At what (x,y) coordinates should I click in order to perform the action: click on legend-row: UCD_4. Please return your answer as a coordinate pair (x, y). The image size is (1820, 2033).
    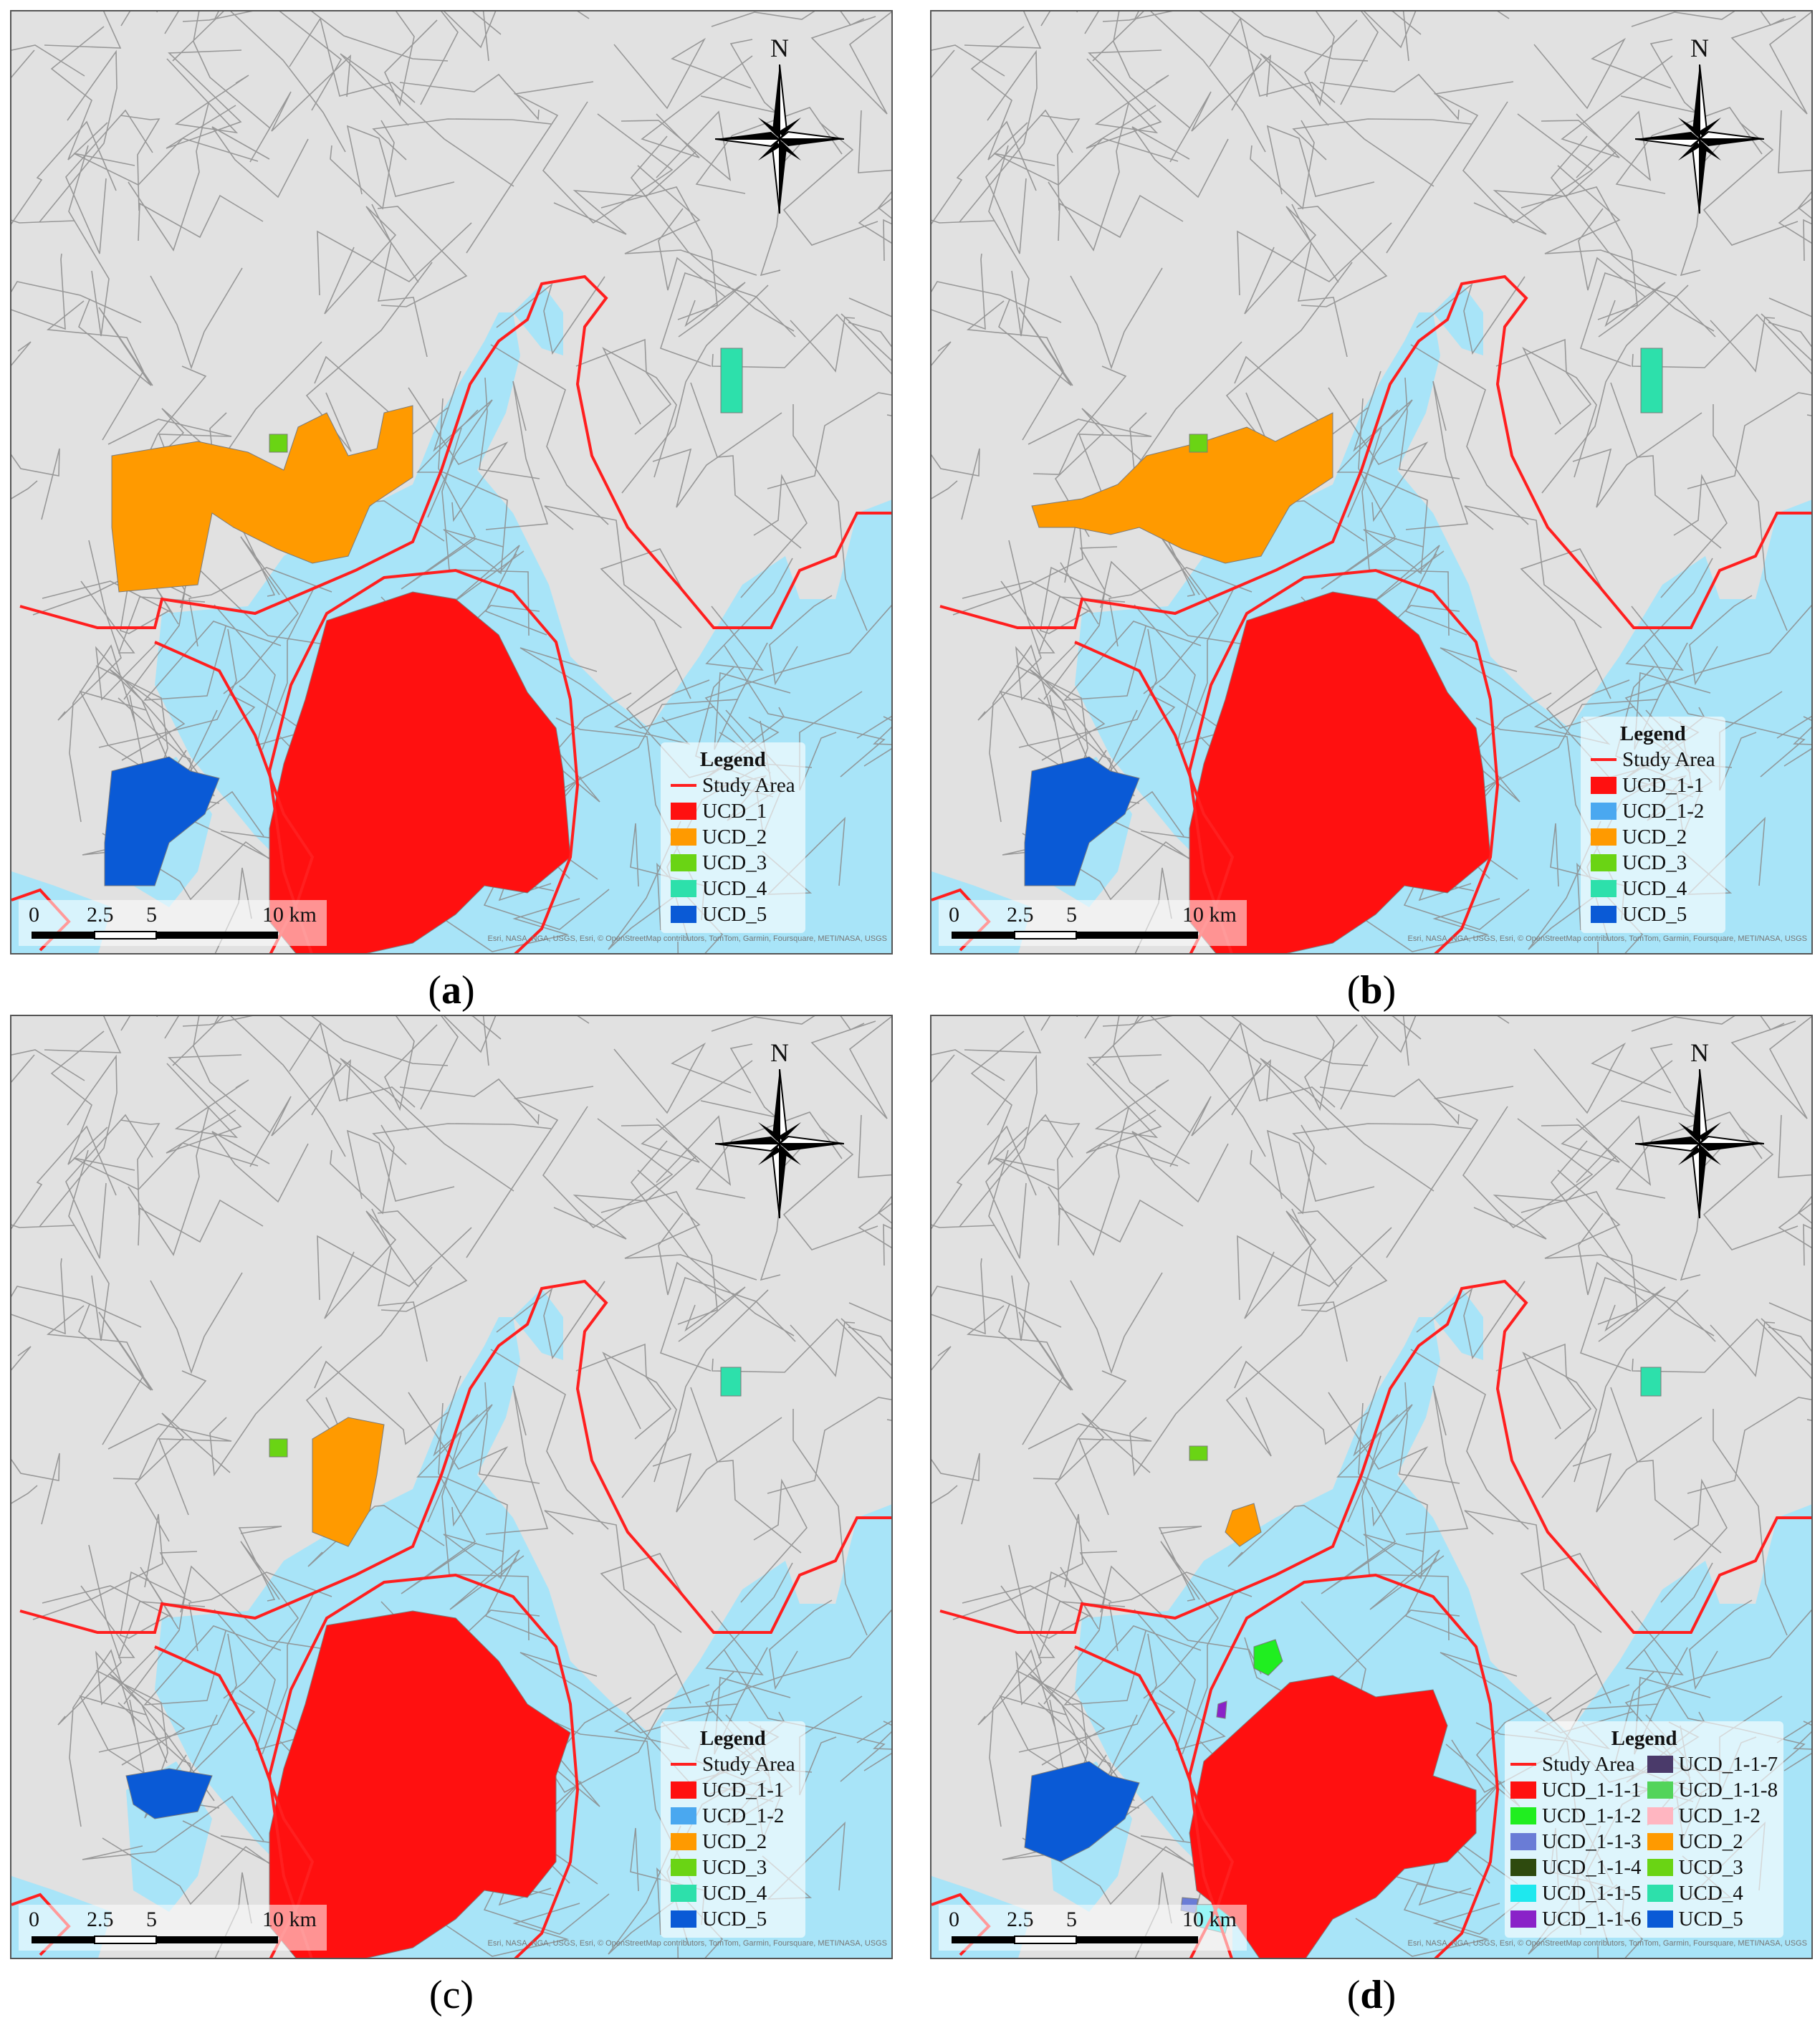
    Looking at the image, I should click on (1712, 1893).